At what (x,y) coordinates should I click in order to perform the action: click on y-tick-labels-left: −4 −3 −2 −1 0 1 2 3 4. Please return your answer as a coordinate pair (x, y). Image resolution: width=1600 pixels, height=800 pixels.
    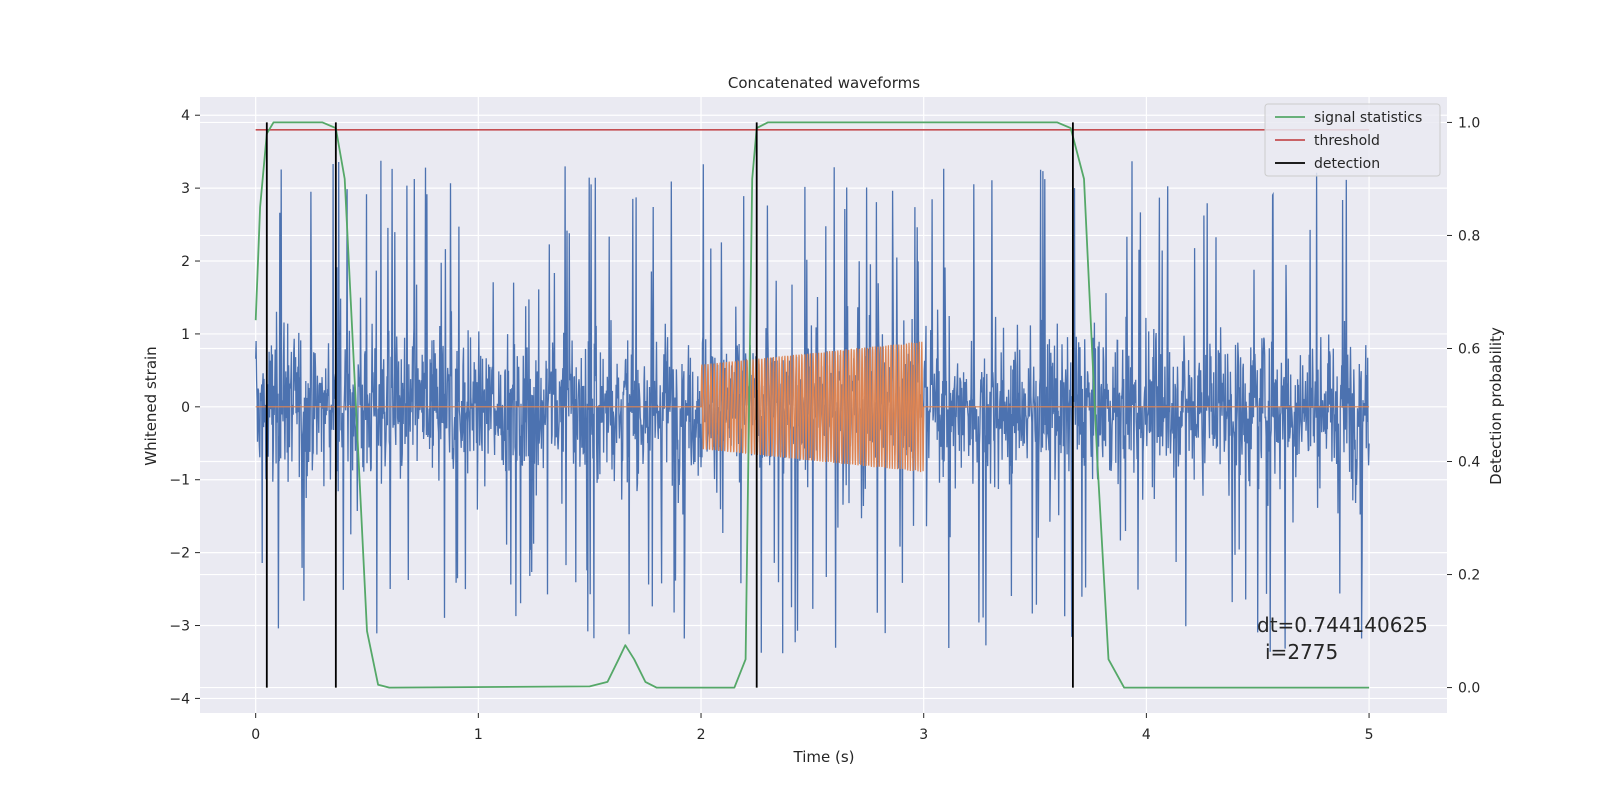
    Looking at the image, I should click on (184, 407).